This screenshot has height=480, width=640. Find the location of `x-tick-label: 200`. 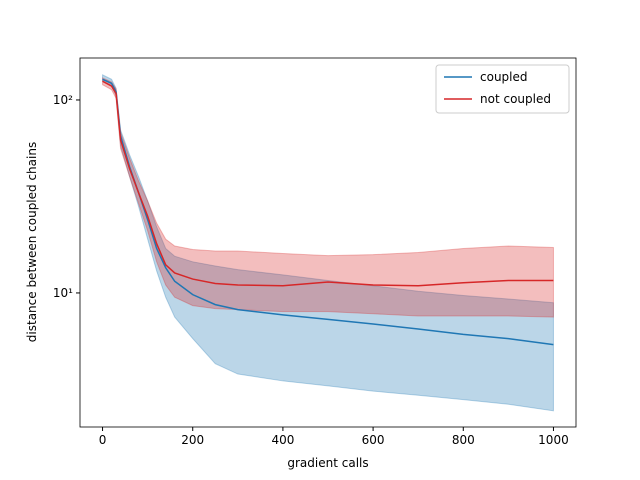

x-tick-label: 200 is located at coordinates (192, 440).